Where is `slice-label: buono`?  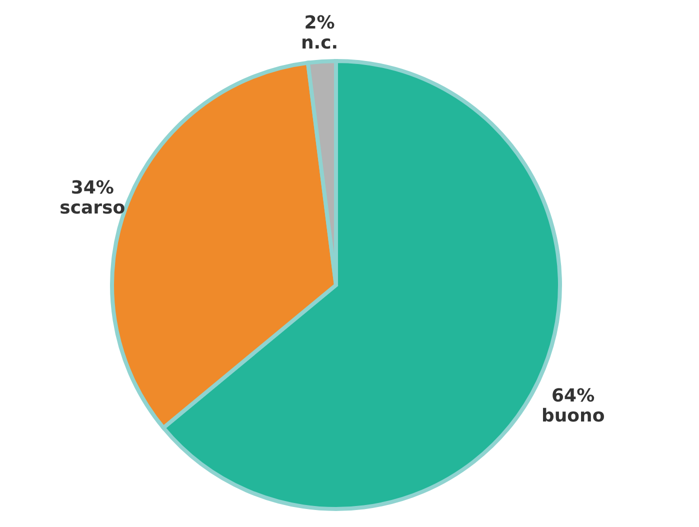
slice-label: buono is located at coordinates (573, 416).